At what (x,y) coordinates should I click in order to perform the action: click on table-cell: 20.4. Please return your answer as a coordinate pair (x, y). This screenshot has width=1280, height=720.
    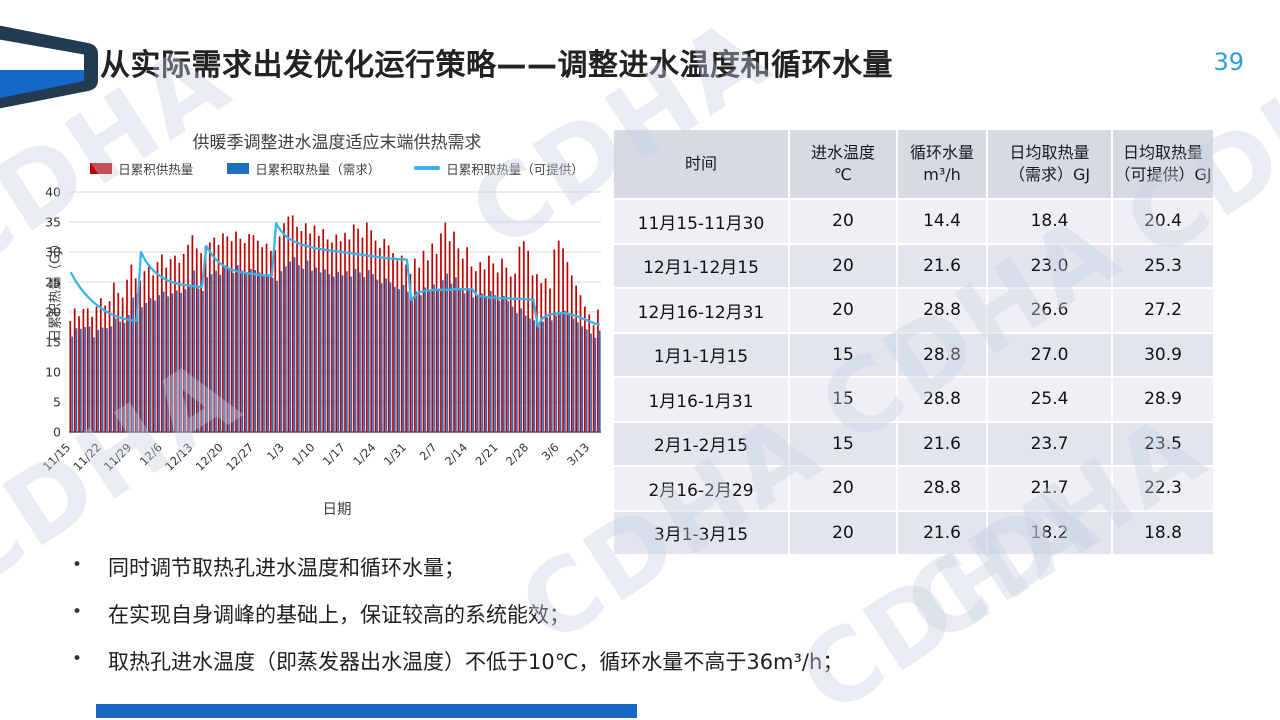
    Looking at the image, I should click on (1163, 221).